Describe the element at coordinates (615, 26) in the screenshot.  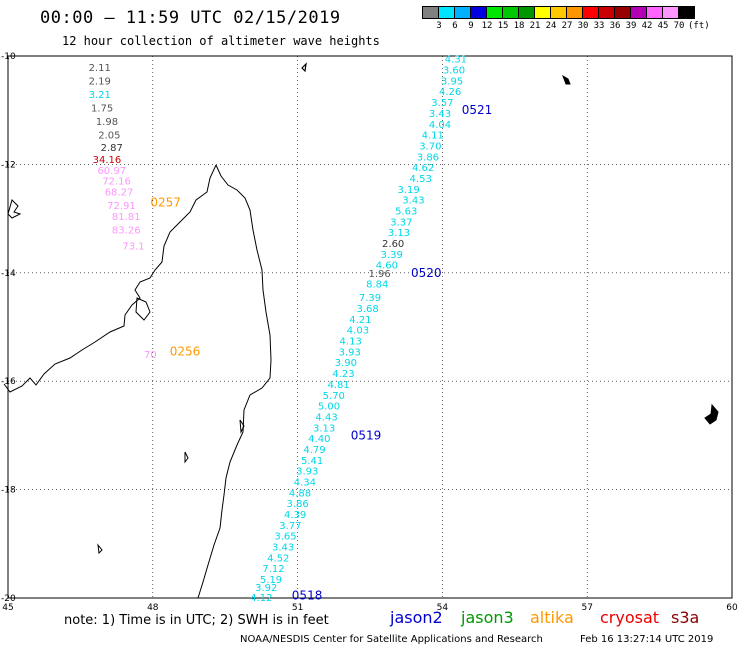
I see `legend-tick-label: 36` at that location.